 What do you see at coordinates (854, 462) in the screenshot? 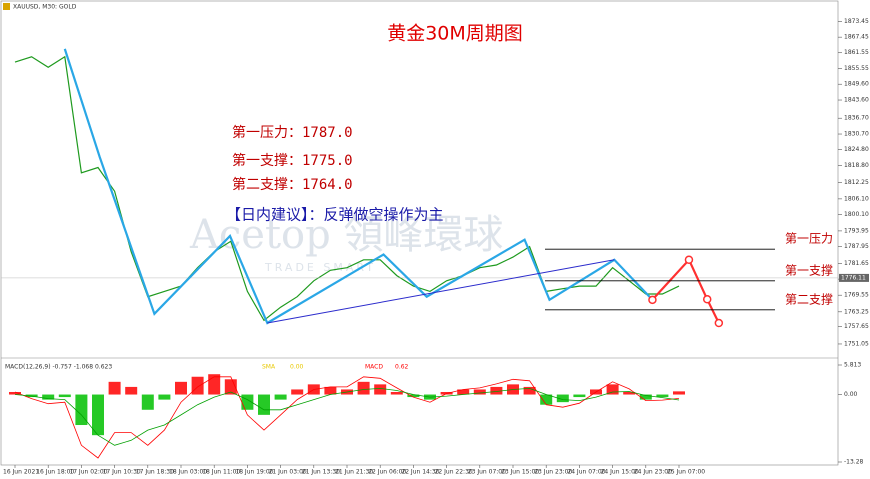
I see `y-tick-label: -13.28` at bounding box center [854, 462].